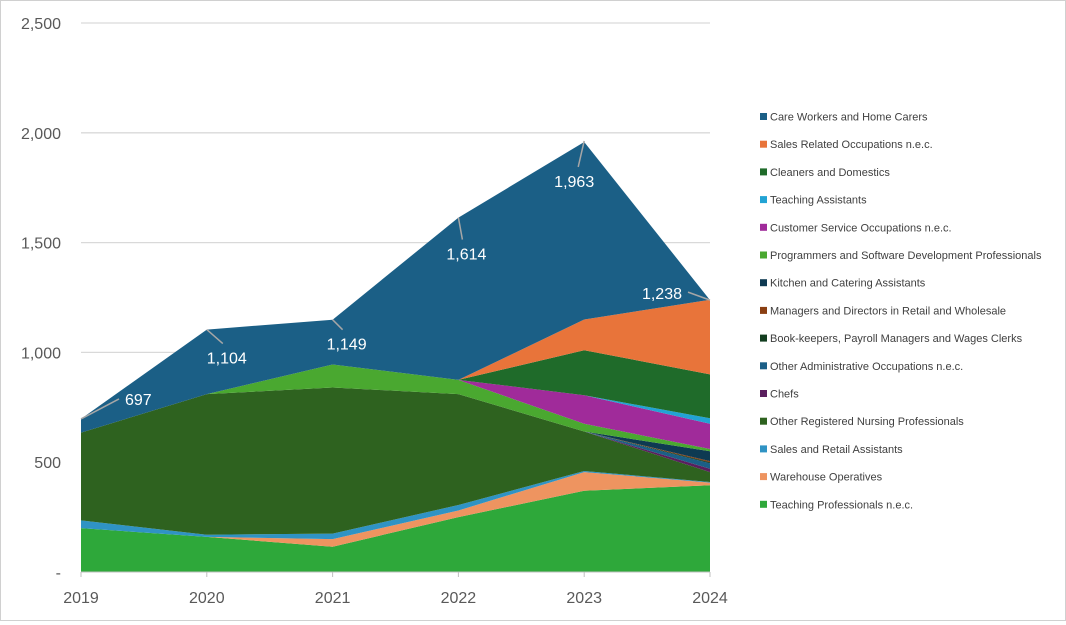 The height and width of the screenshot is (625, 1066). I want to click on total-label: 1,614, so click(466, 255).